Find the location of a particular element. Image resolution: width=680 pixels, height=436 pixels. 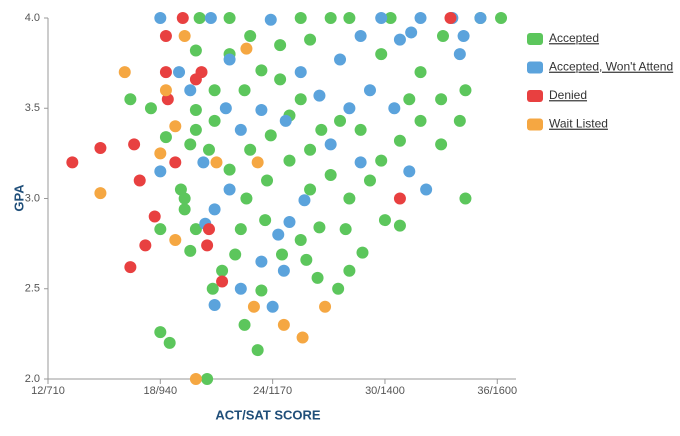

legend-text: Wait Listed is located at coordinates (578, 124).